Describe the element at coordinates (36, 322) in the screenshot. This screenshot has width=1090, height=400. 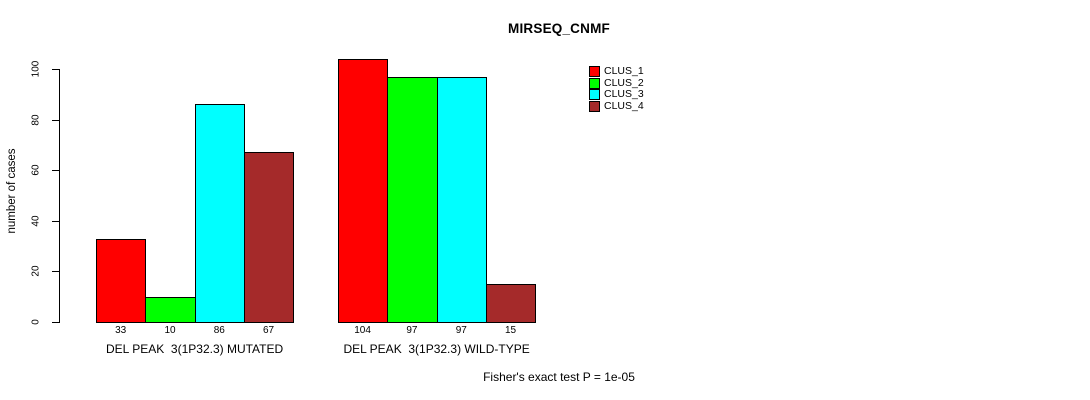
I see `y-axis-tick-label: 0` at that location.